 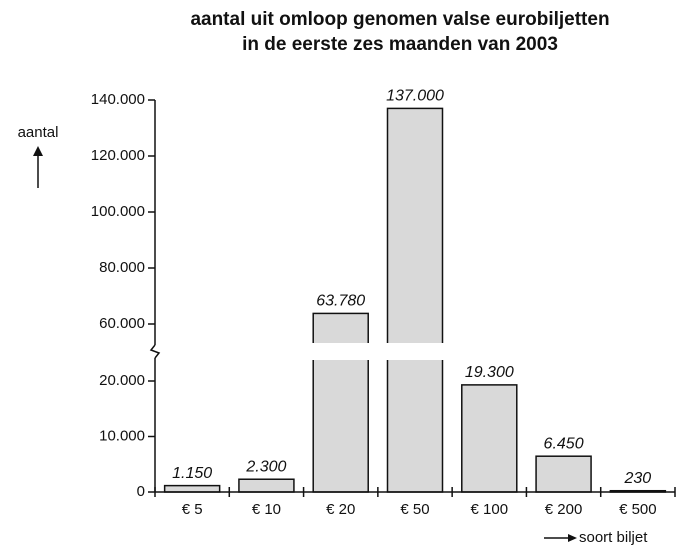 I want to click on x-tick-label: € 10, so click(x=266, y=509).